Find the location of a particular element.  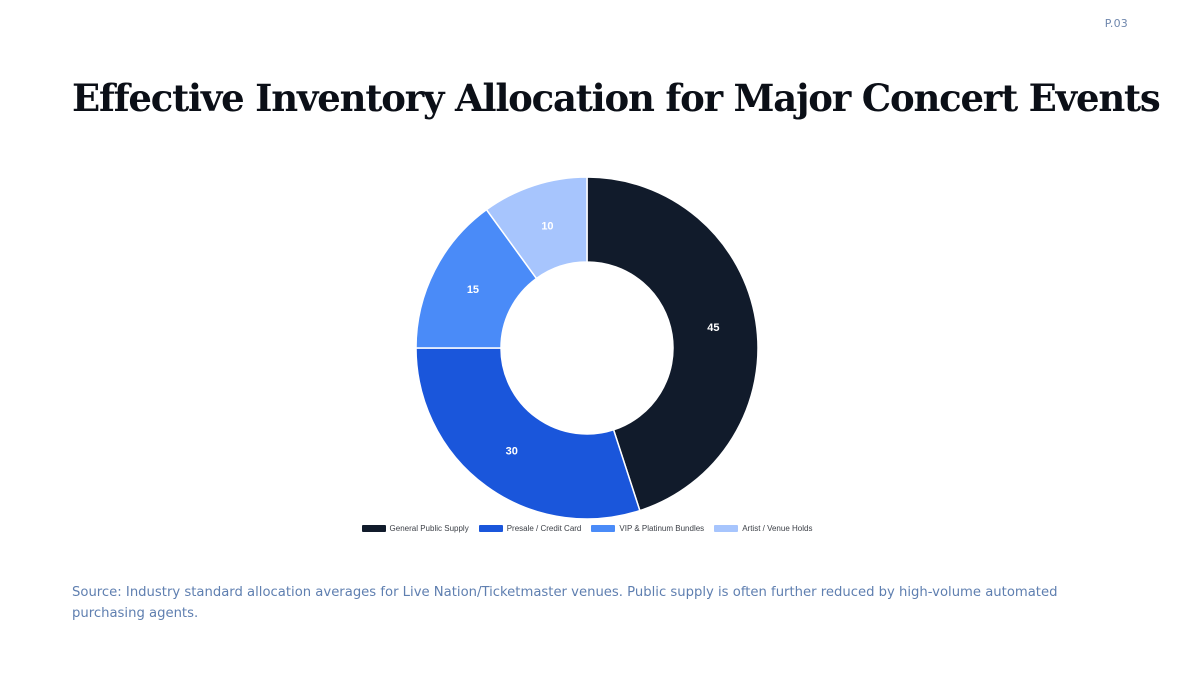

donut-slices is located at coordinates (587, 348).